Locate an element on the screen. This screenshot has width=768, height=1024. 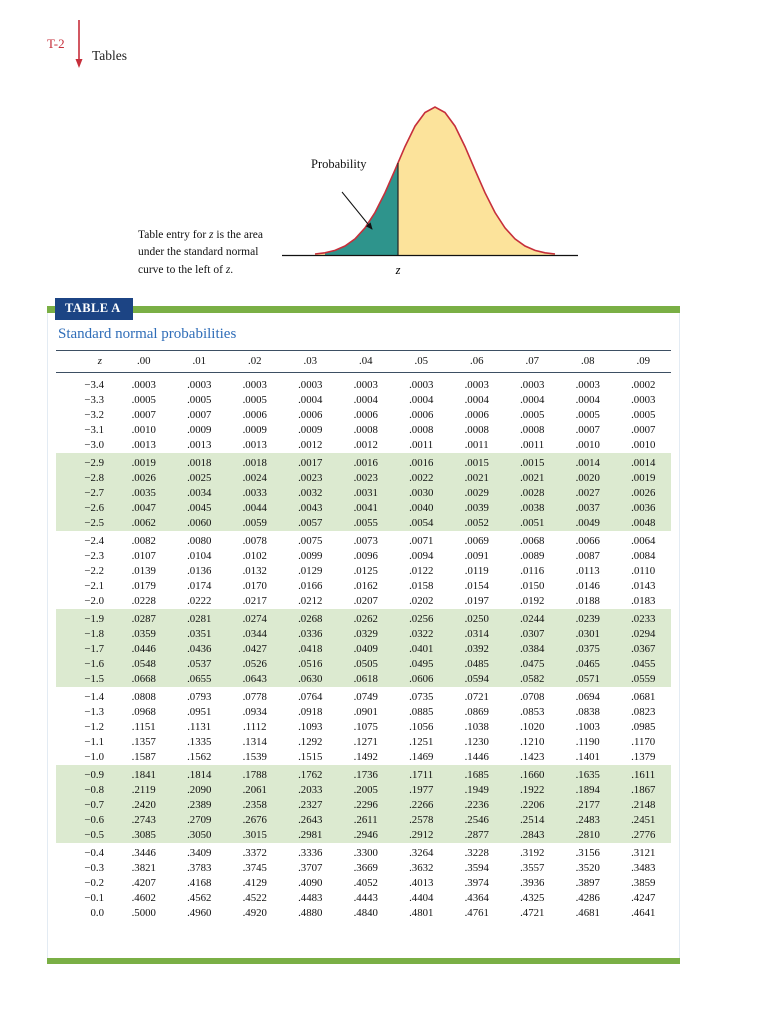
probability-cell: .0015 is located at coordinates (476, 463).